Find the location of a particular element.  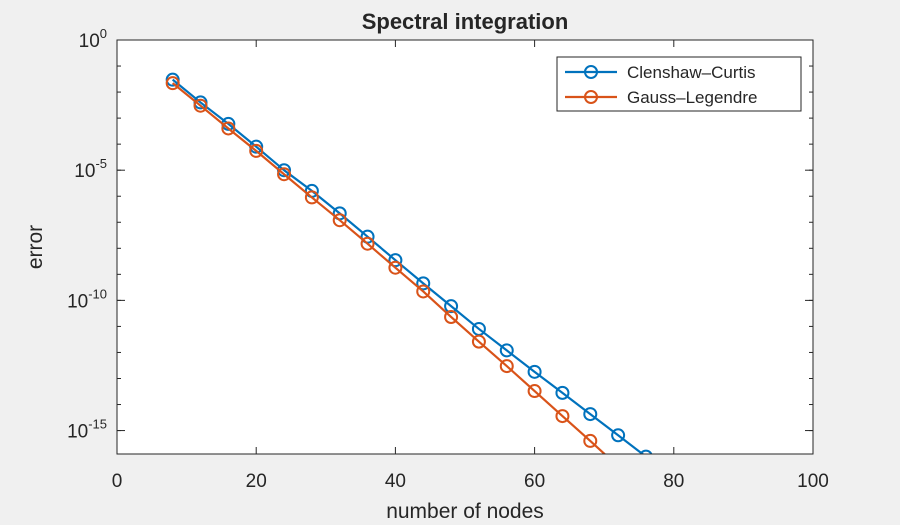

x-tick-label: 20 is located at coordinates (256, 481).